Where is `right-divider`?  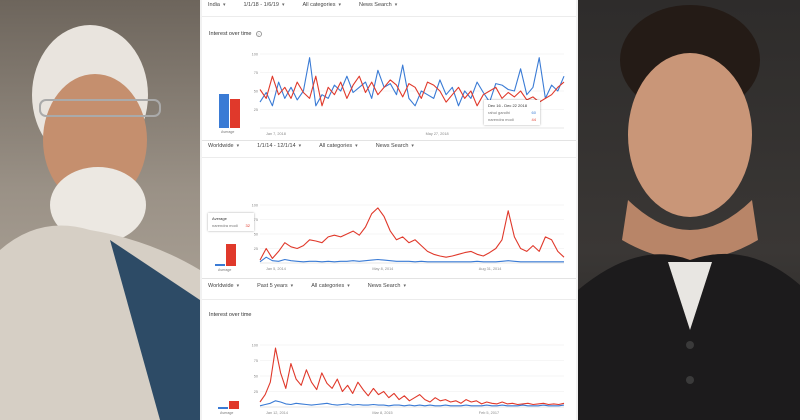 right-divider is located at coordinates (577, 210).